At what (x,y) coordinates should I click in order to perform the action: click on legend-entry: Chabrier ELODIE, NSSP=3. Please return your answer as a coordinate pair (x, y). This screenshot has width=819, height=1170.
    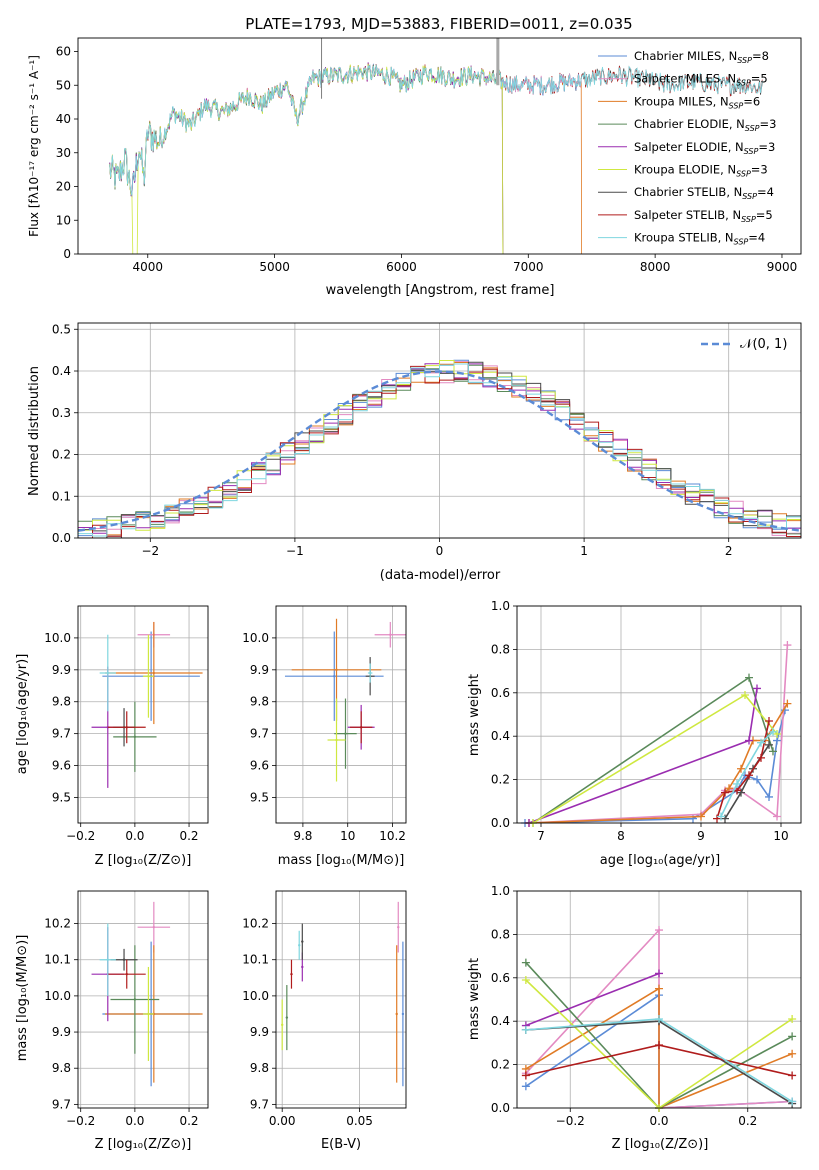
    Looking at the image, I should click on (705, 125).